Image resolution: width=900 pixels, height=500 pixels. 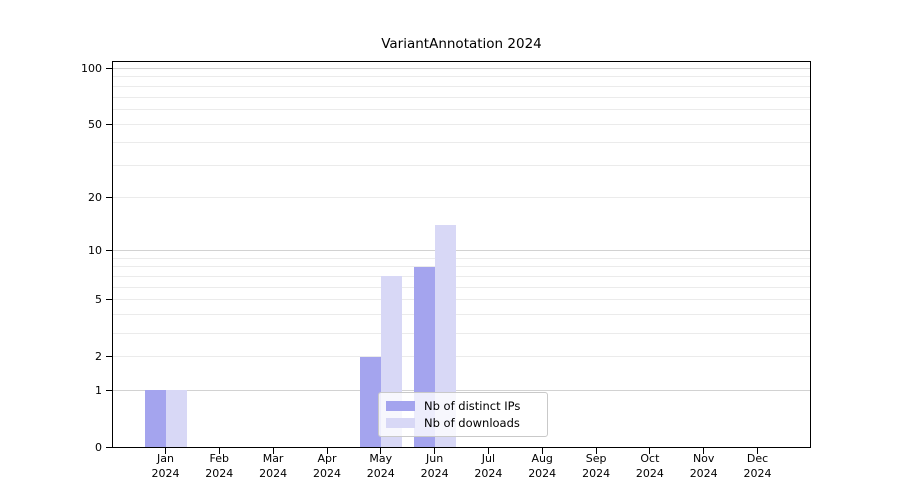 What do you see at coordinates (370, 401) in the screenshot?
I see `bar-distinct-ips-may` at bounding box center [370, 401].